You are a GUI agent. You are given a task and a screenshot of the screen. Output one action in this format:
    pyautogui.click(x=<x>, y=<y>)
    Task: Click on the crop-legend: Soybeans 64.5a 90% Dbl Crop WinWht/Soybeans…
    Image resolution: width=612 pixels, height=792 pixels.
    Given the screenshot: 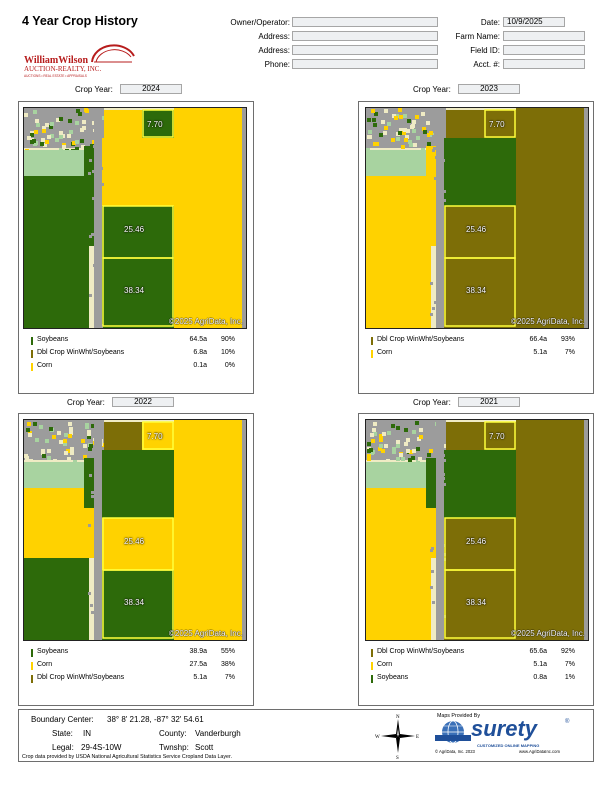 What is the action you would take?
    pyautogui.click(x=136, y=356)
    